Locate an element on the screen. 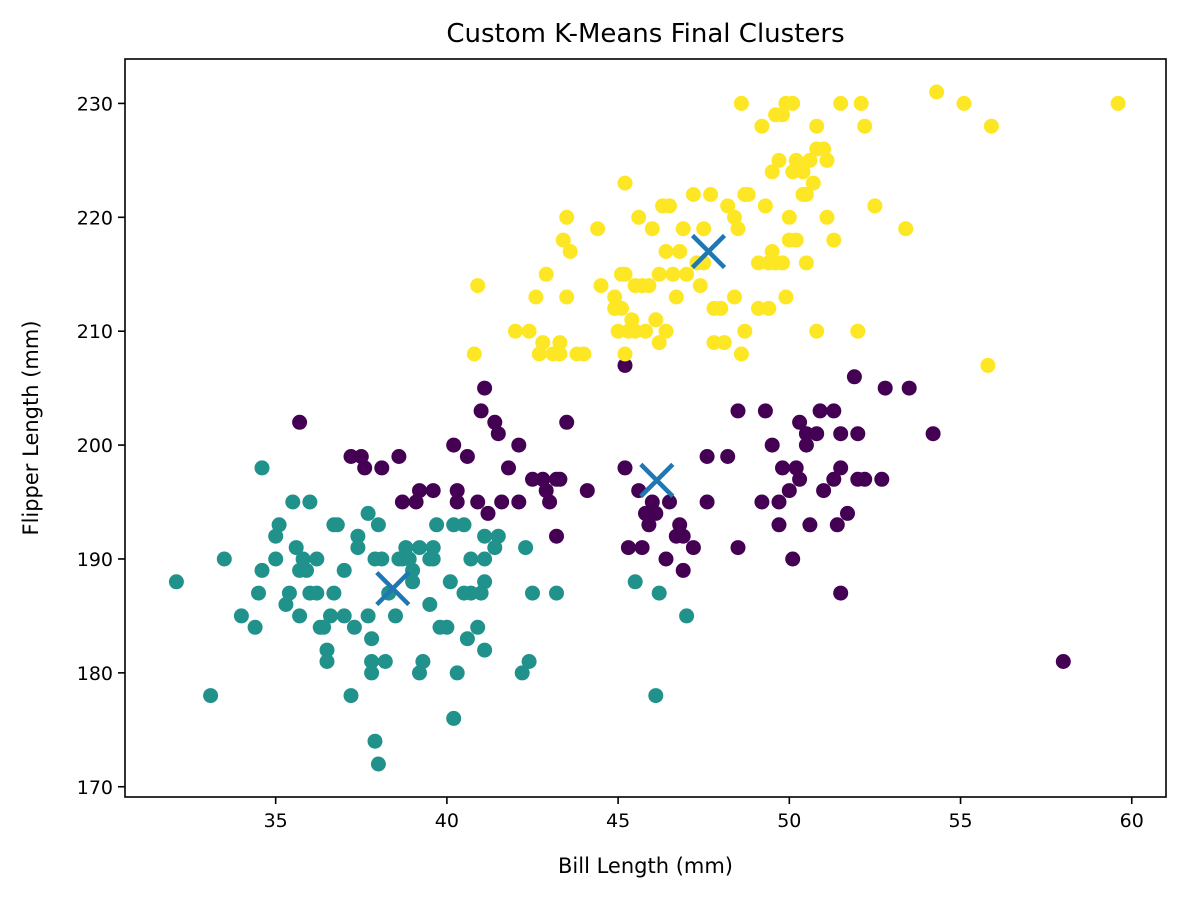 This screenshot has width=1186, height=898. y-tick-label: 170 is located at coordinates (95, 788).